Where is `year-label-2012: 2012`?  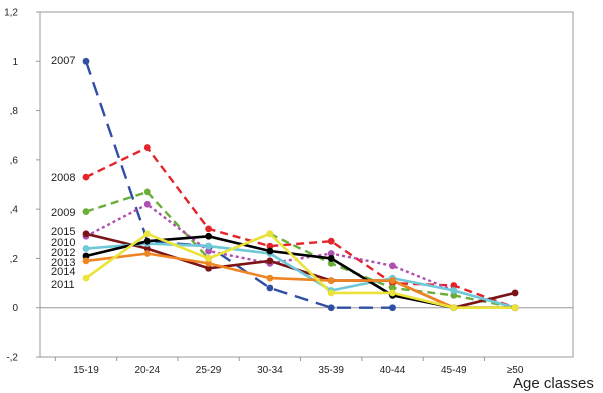 year-label-2012: 2012 is located at coordinates (63, 253).